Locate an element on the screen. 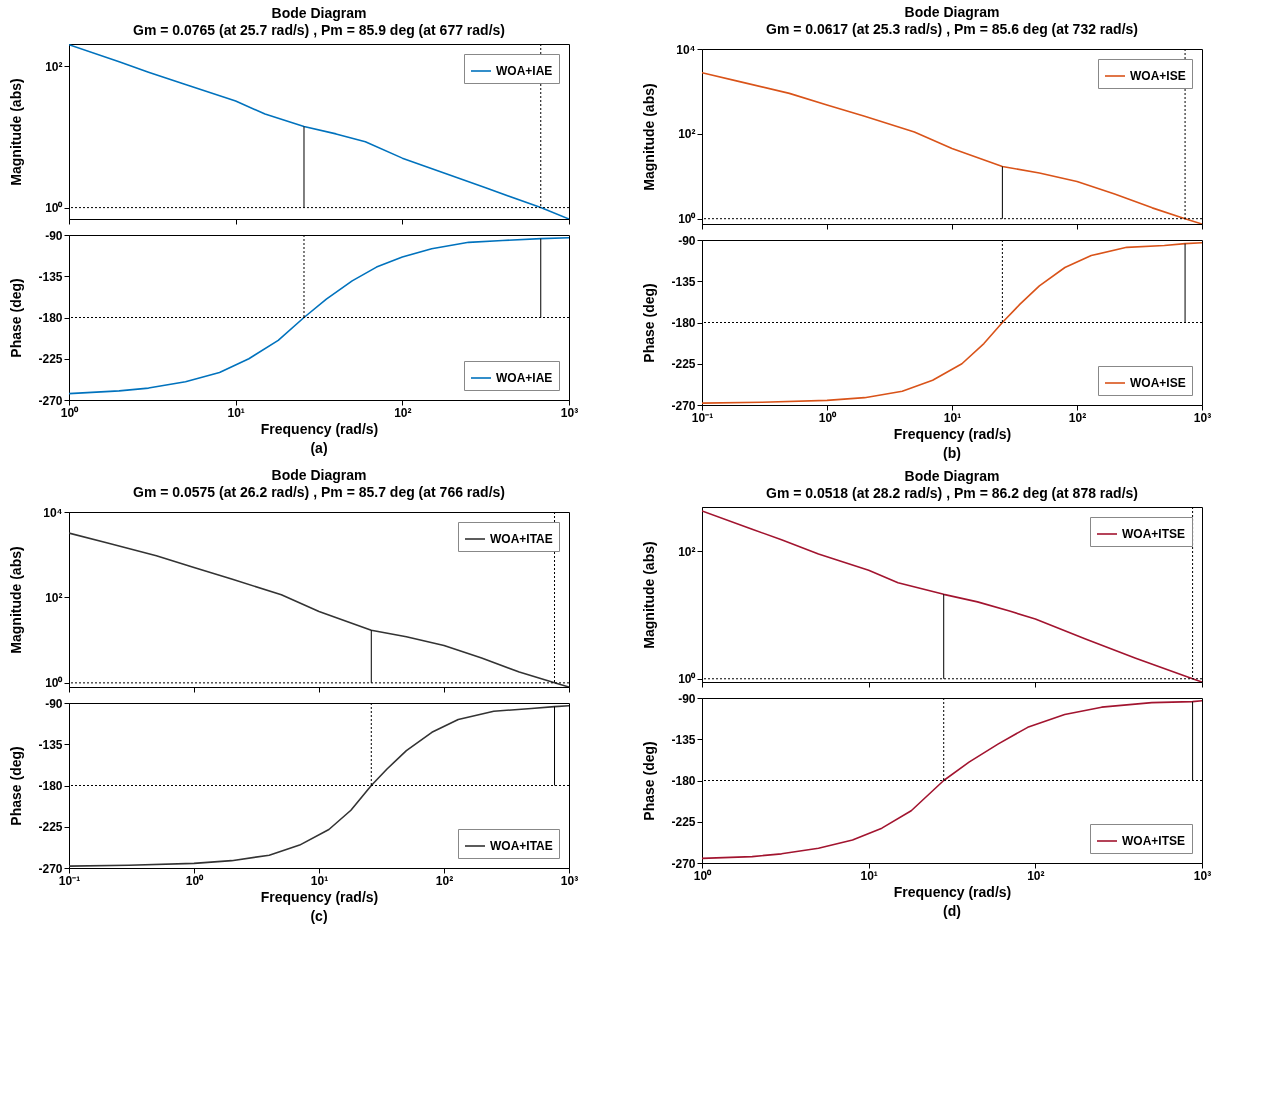 The image size is (1274, 1098). text: (c) is located at coordinates (319, 916).